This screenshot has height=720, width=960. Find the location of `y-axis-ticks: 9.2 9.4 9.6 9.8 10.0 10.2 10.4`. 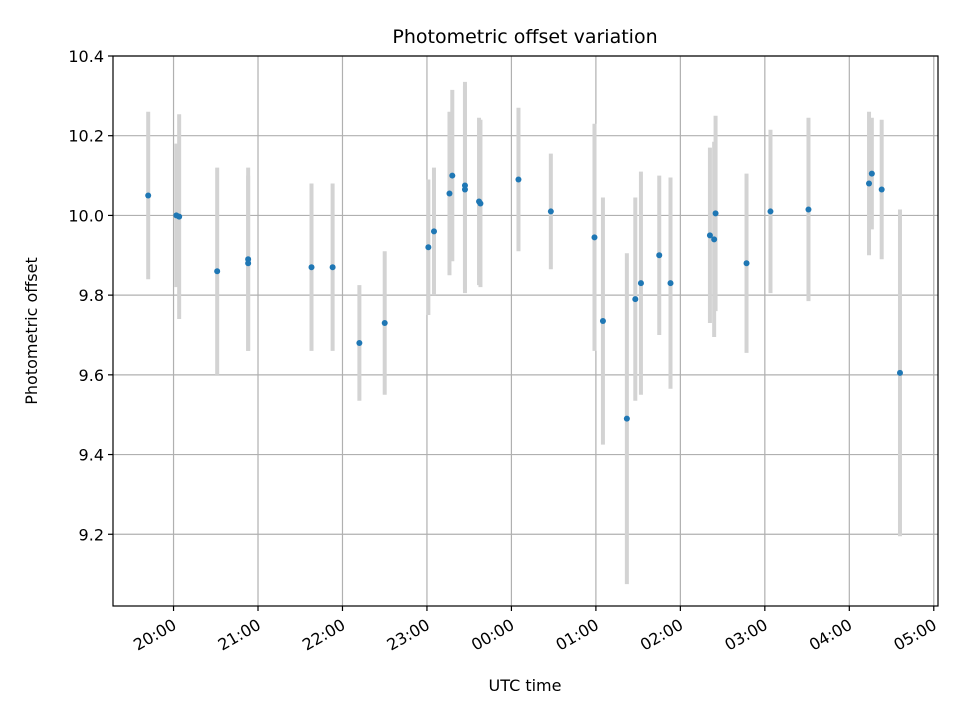

y-axis-ticks: 9.2 9.4 9.6 9.8 10.0 10.2 10.4 is located at coordinates (90, 295).